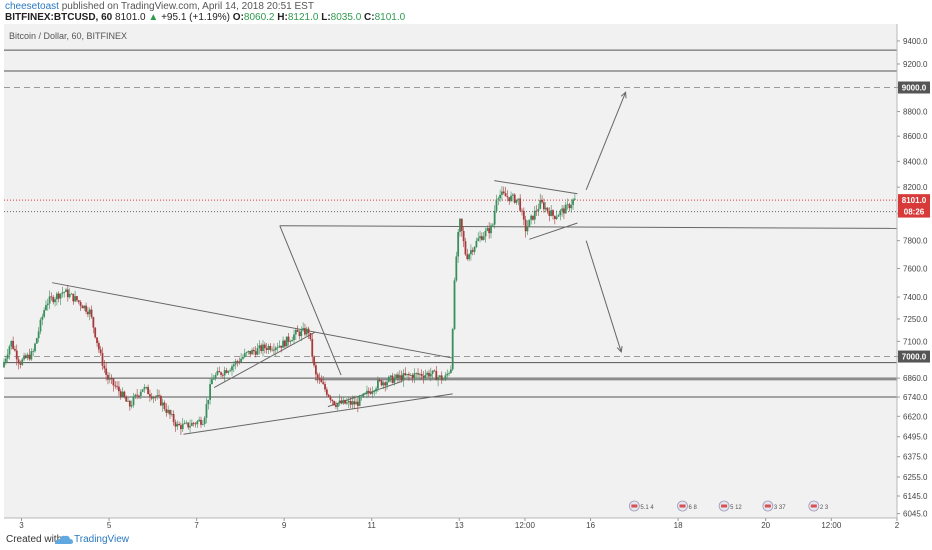 This screenshot has width=932, height=550. Describe the element at coordinates (728, 506) in the screenshot. I see `event-markers: 5.1 4 6 8 5 12 3 37 2 3` at that location.